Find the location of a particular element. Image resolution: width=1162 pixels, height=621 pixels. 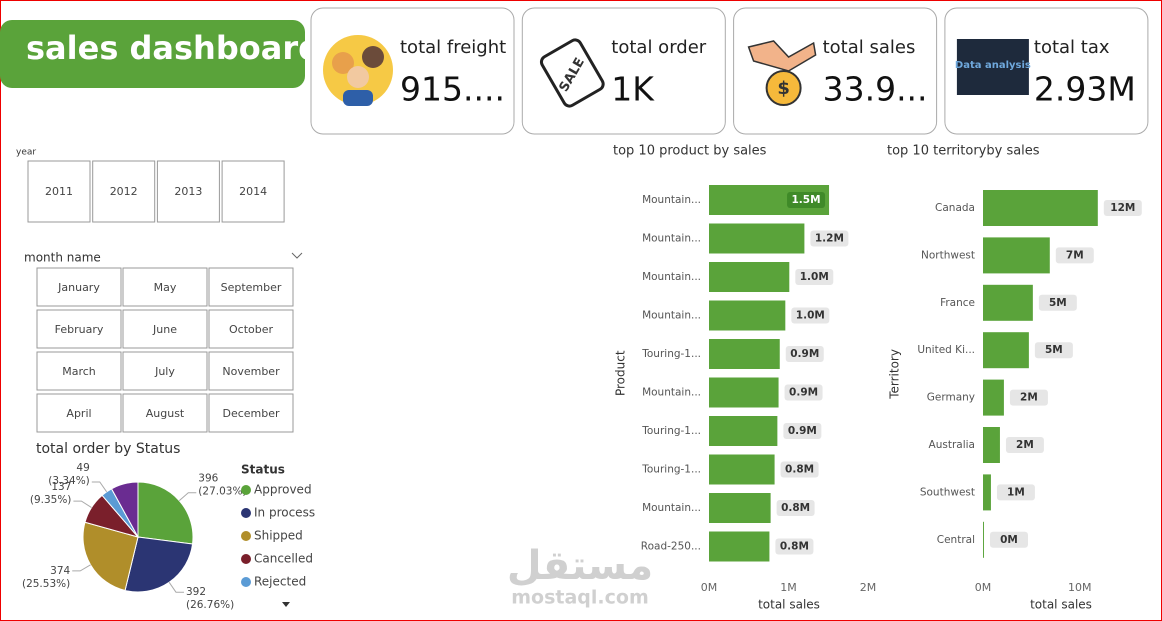

legend-label: In process is located at coordinates (284, 513).